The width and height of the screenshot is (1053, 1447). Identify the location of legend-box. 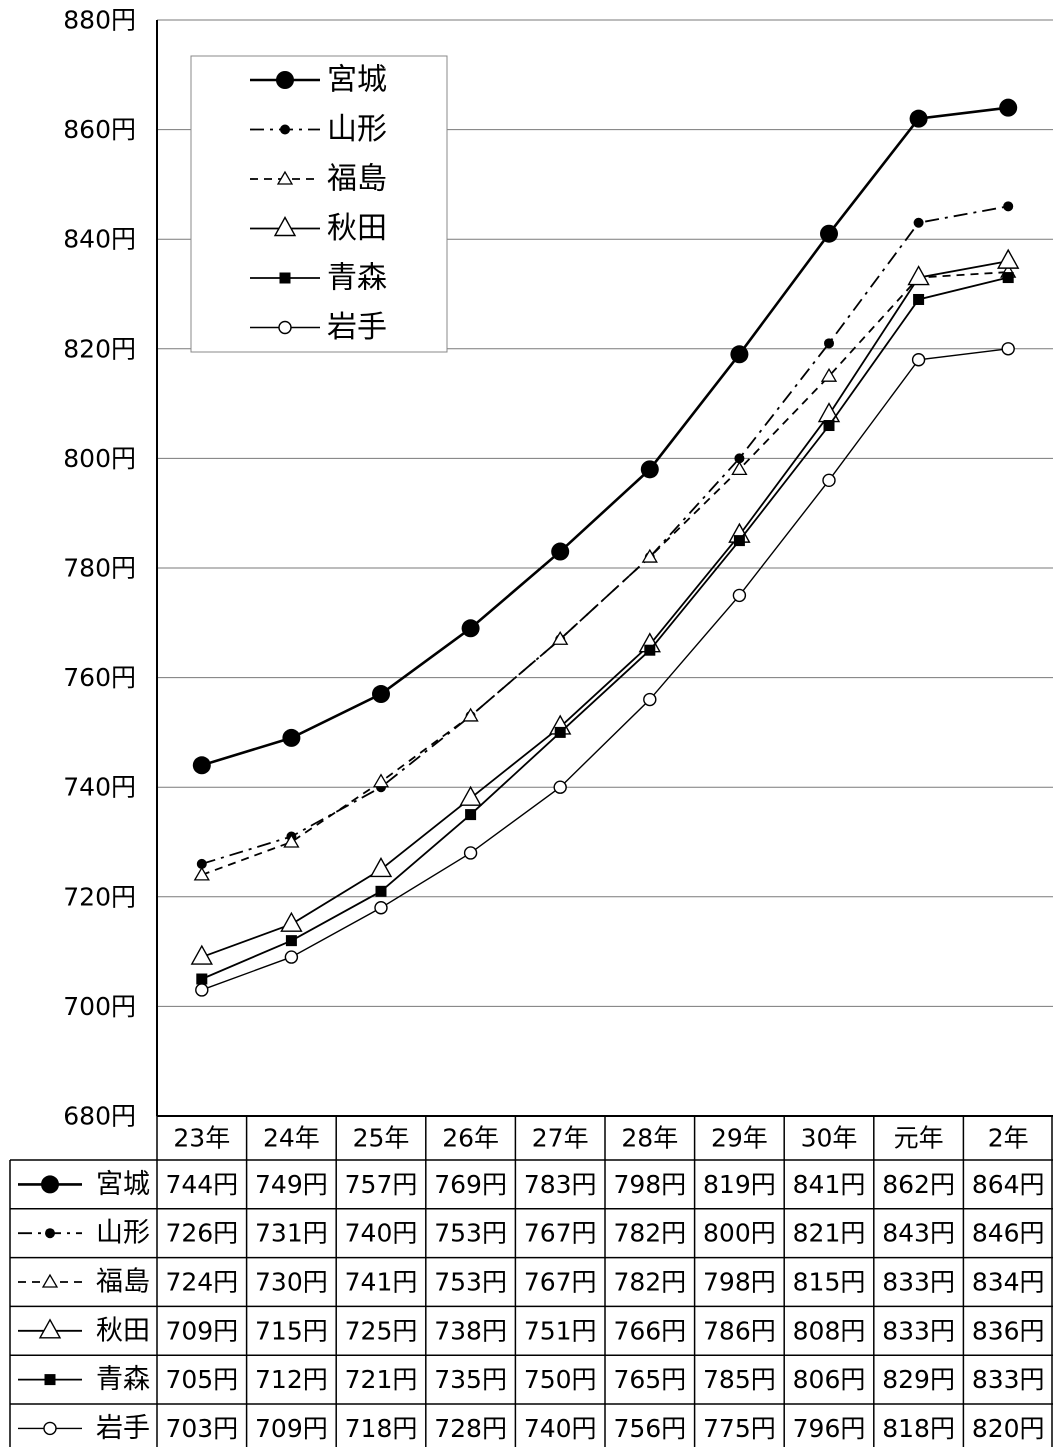
(319, 204).